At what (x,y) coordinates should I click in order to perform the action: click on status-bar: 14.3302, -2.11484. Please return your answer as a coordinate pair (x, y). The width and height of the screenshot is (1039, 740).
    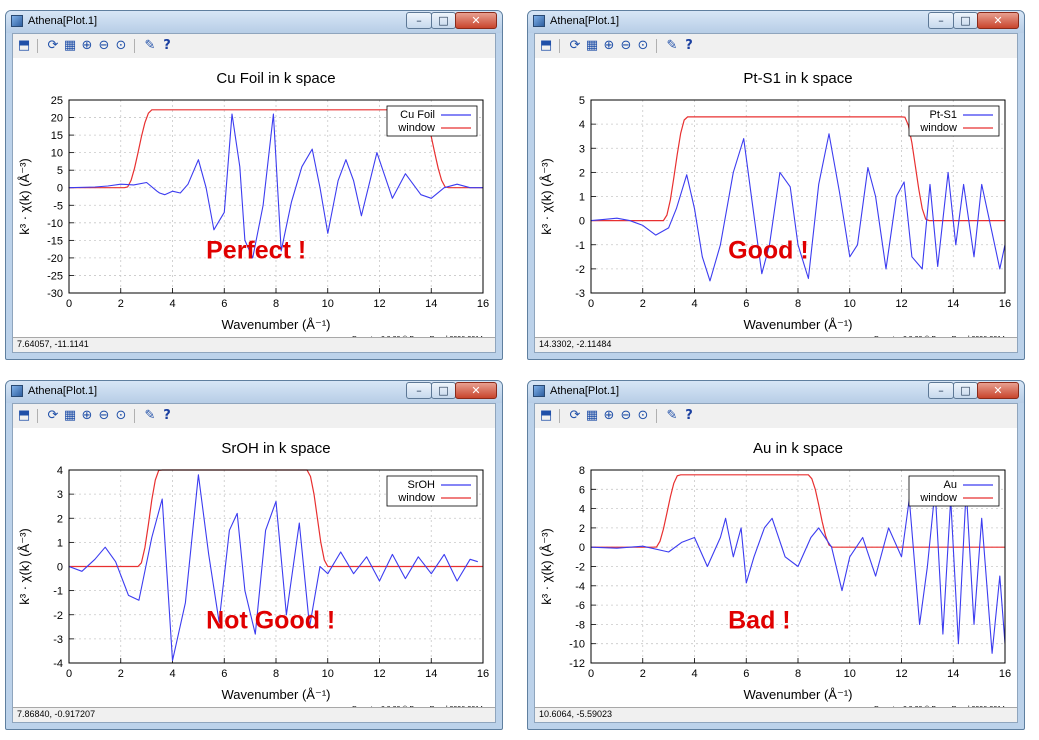
    Looking at the image, I should click on (776, 344).